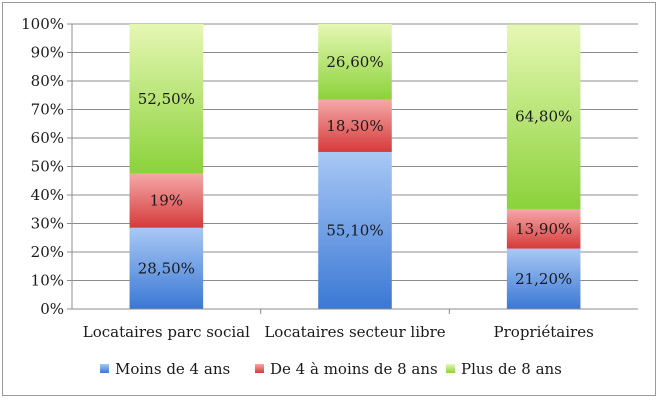 Image resolution: width=660 pixels, height=400 pixels. What do you see at coordinates (166, 332) in the screenshot?
I see `x-category-label: Locataires parc social` at bounding box center [166, 332].